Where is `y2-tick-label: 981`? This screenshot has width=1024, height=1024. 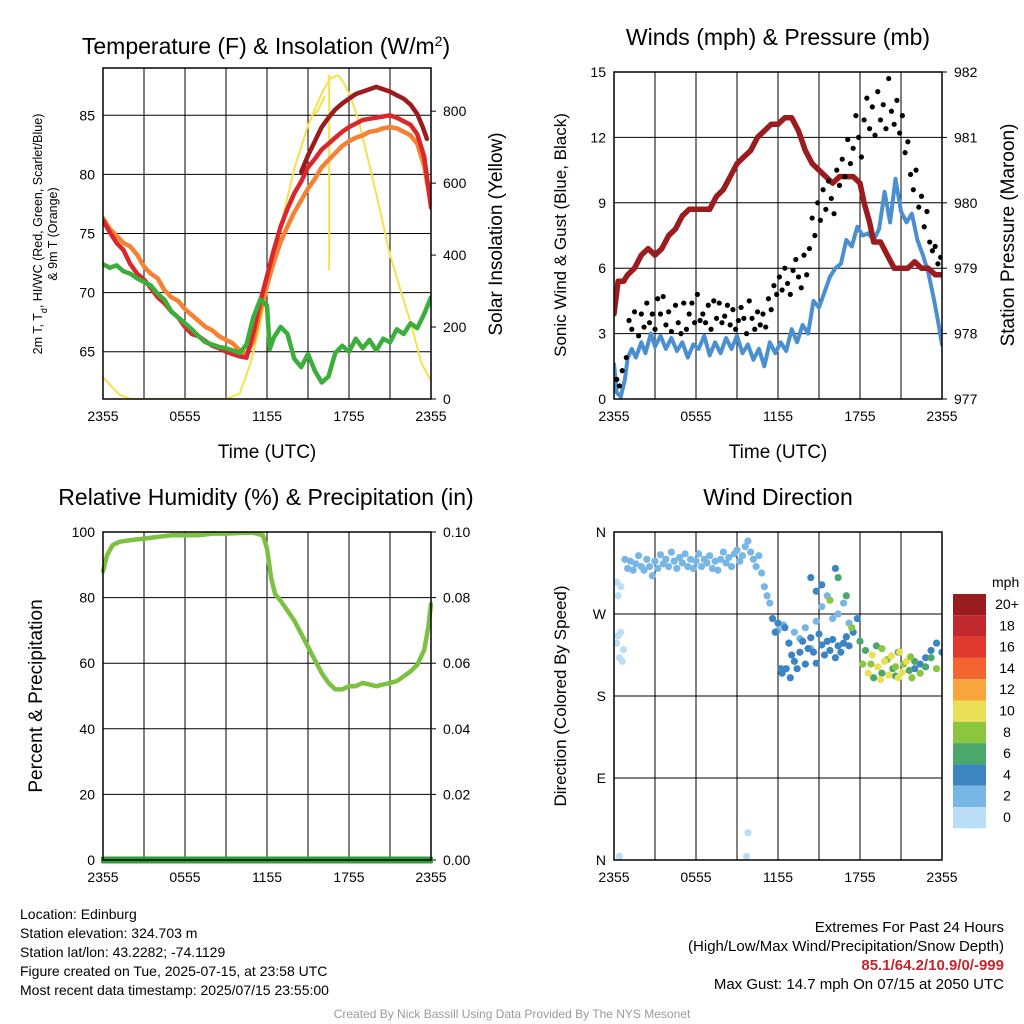 y2-tick-label: 981 is located at coordinates (966, 137).